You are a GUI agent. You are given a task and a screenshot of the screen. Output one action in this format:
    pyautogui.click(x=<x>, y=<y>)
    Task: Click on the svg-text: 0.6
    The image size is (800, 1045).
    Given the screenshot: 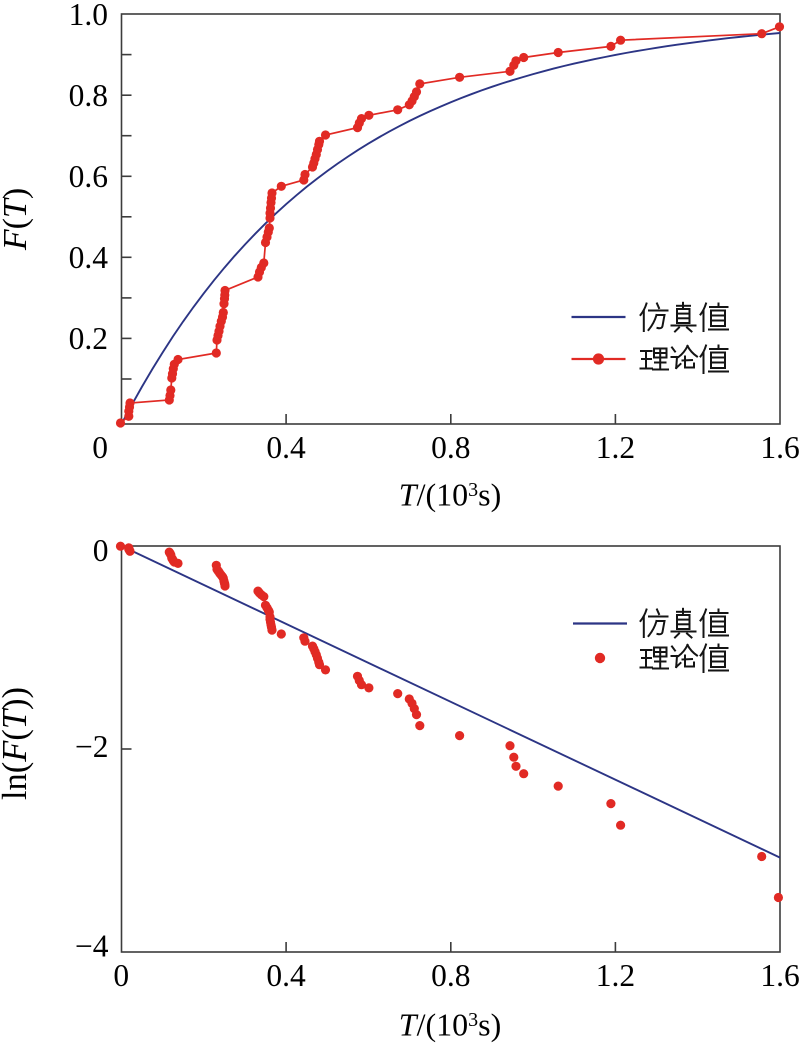 What is the action you would take?
    pyautogui.click(x=88, y=176)
    